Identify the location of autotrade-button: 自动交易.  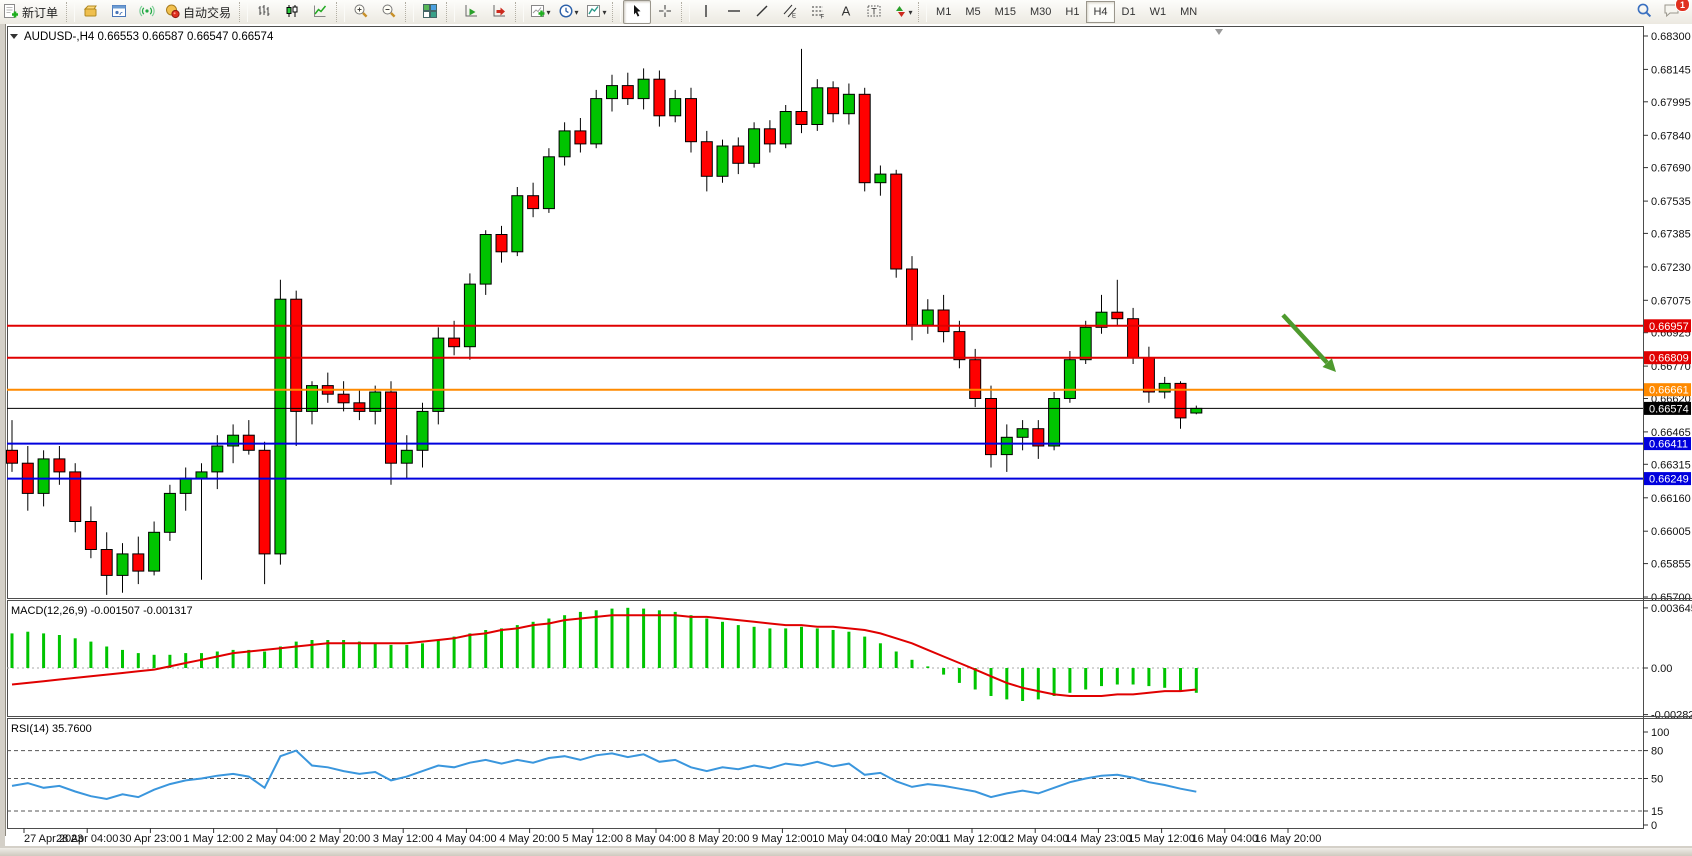
(199, 12).